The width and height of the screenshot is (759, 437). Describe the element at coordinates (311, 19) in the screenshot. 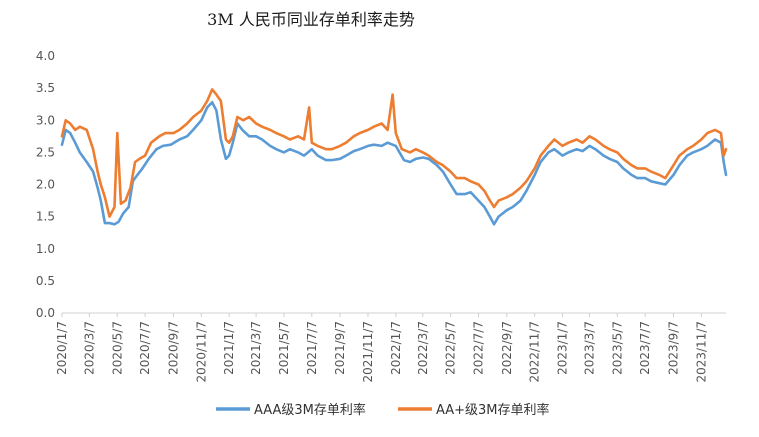

I see `chart-title: 3M 人民币同业存单利率走势` at that location.